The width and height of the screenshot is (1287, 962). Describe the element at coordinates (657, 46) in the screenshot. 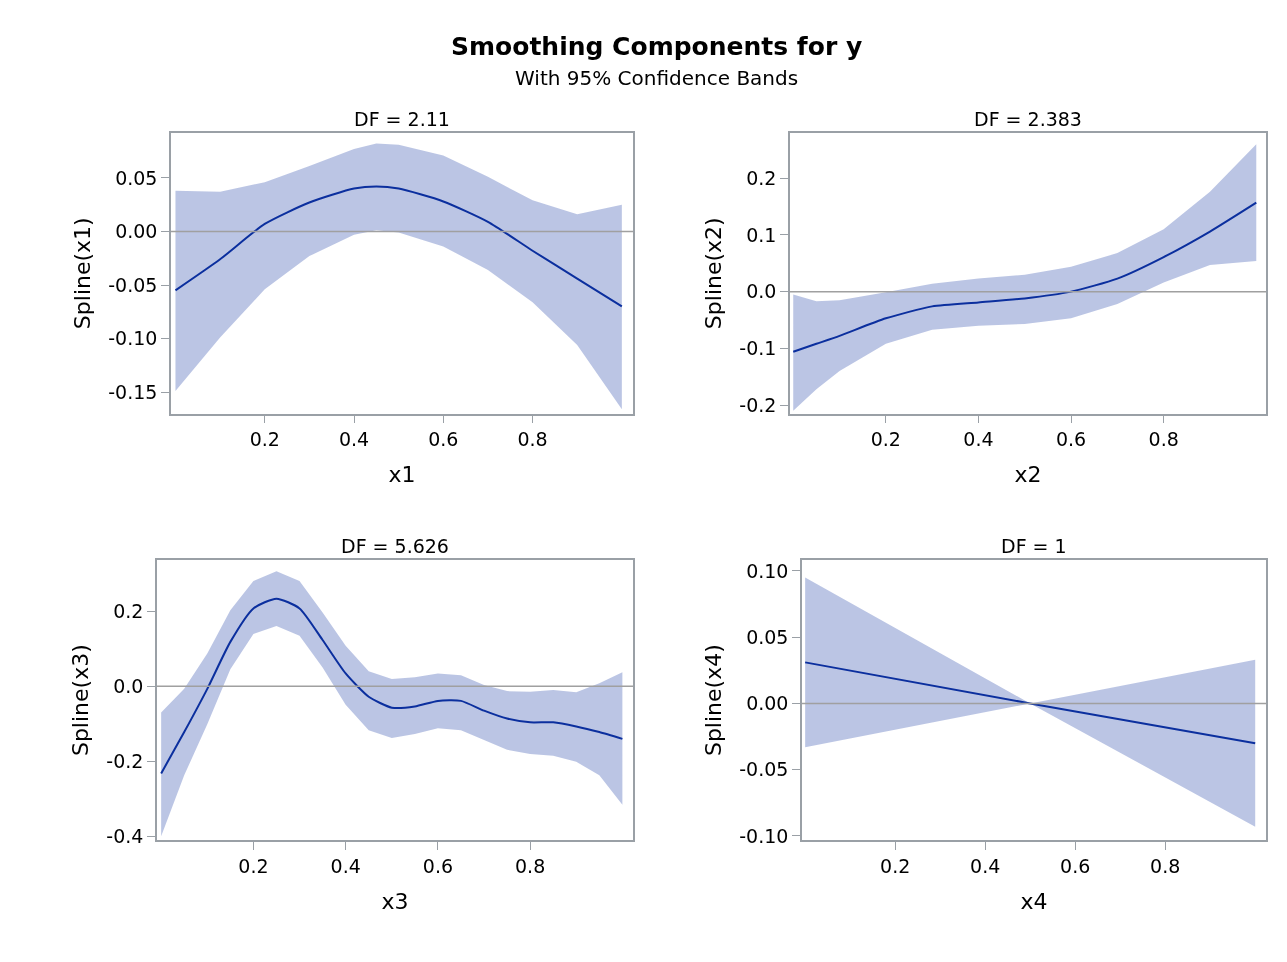

I see `text: Smoothing Components for y` at that location.